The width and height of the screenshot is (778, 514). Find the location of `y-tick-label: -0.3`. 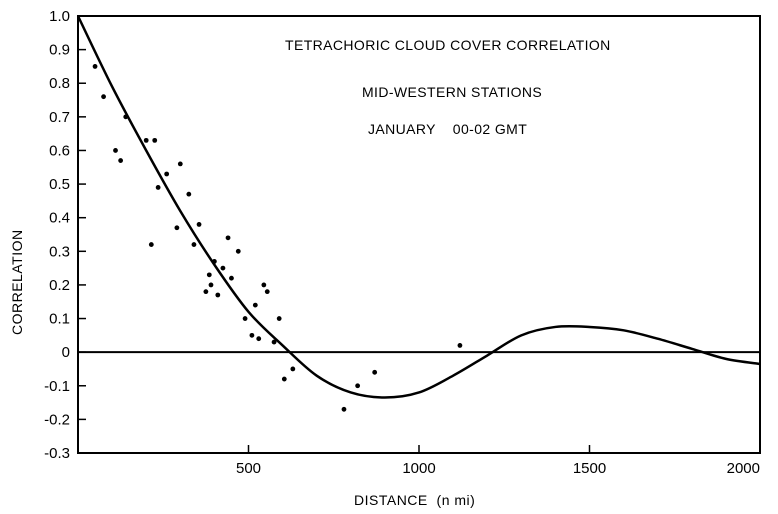

y-tick-label: -0.3 is located at coordinates (57, 453).